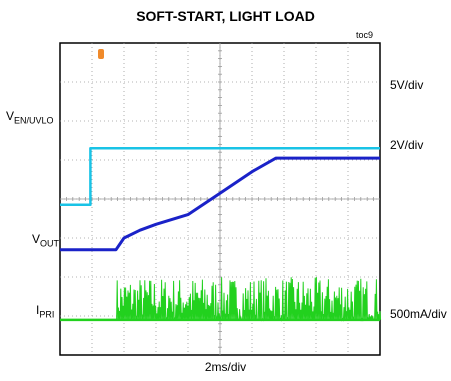 Image resolution: width=451 pixels, height=381 pixels. Describe the element at coordinates (407, 145) in the screenshot. I see `scale-label-vout: 2V/div` at that location.